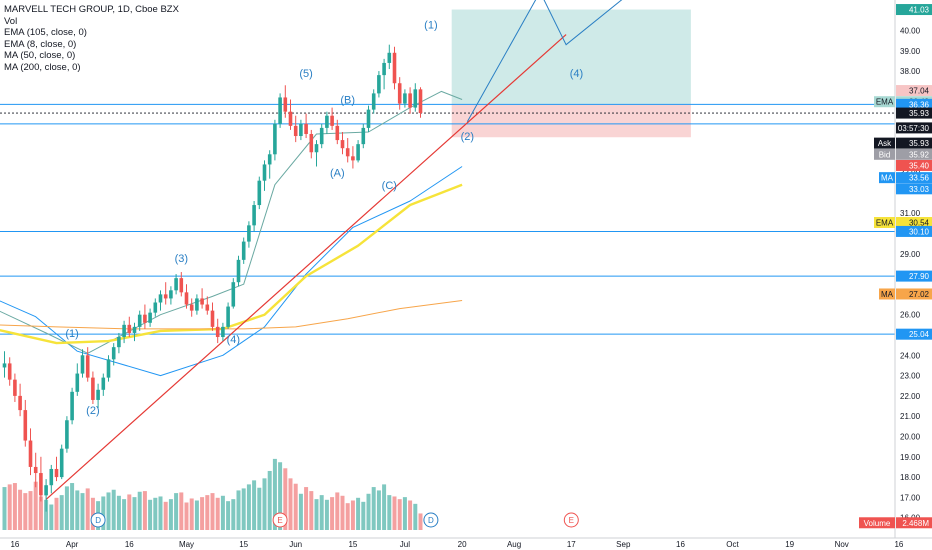 The image size is (932, 550). I want to click on legend-ema105: EMA (105, close, 0), so click(45, 32).